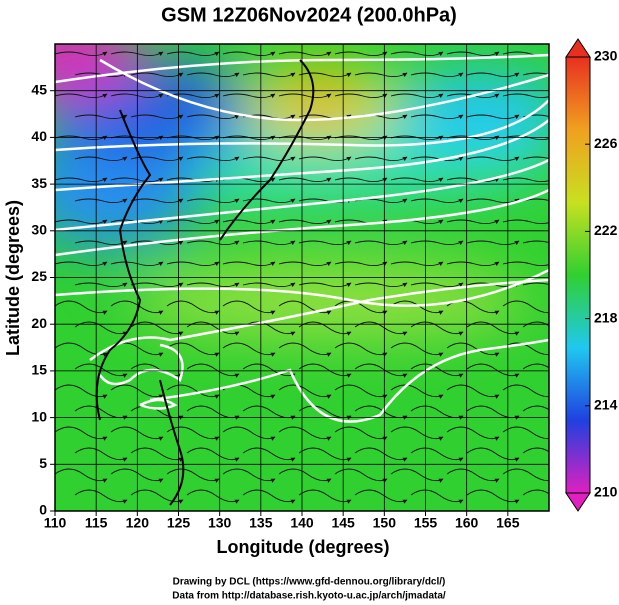 This screenshot has height=605, width=619. I want to click on y-axis-label: Latitude (degrees), so click(13, 278).